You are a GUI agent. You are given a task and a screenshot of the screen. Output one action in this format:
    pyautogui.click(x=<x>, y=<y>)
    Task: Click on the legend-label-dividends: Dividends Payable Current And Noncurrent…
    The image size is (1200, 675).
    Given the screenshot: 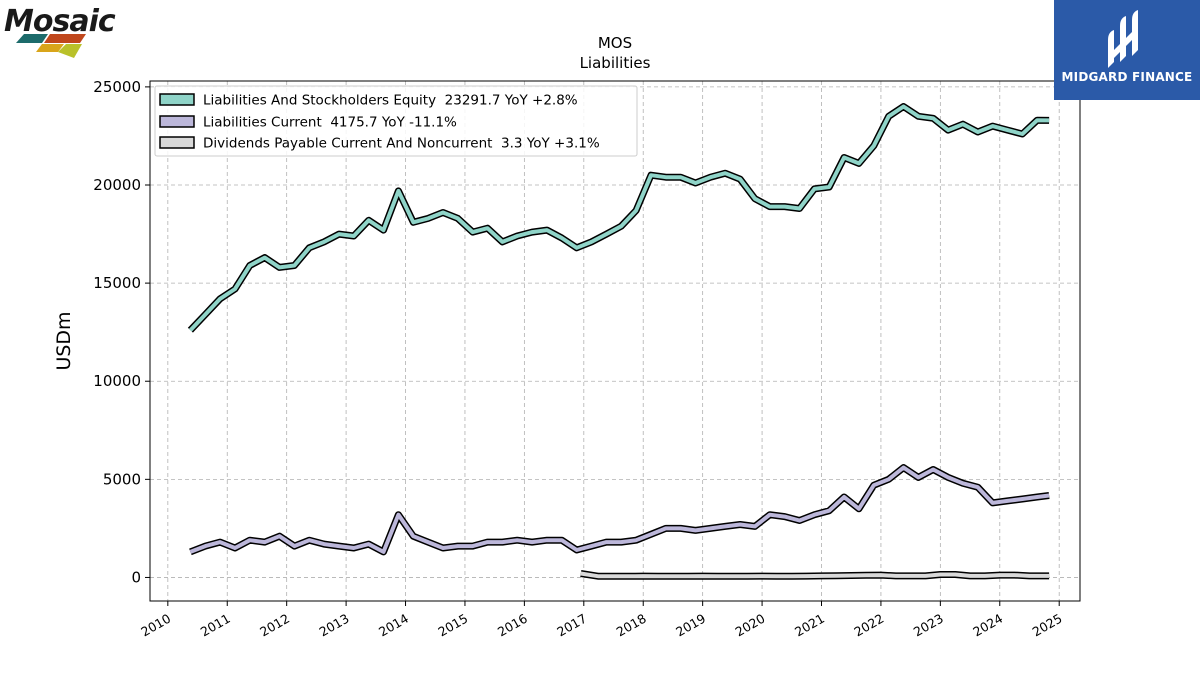 What is the action you would take?
    pyautogui.click(x=401, y=144)
    